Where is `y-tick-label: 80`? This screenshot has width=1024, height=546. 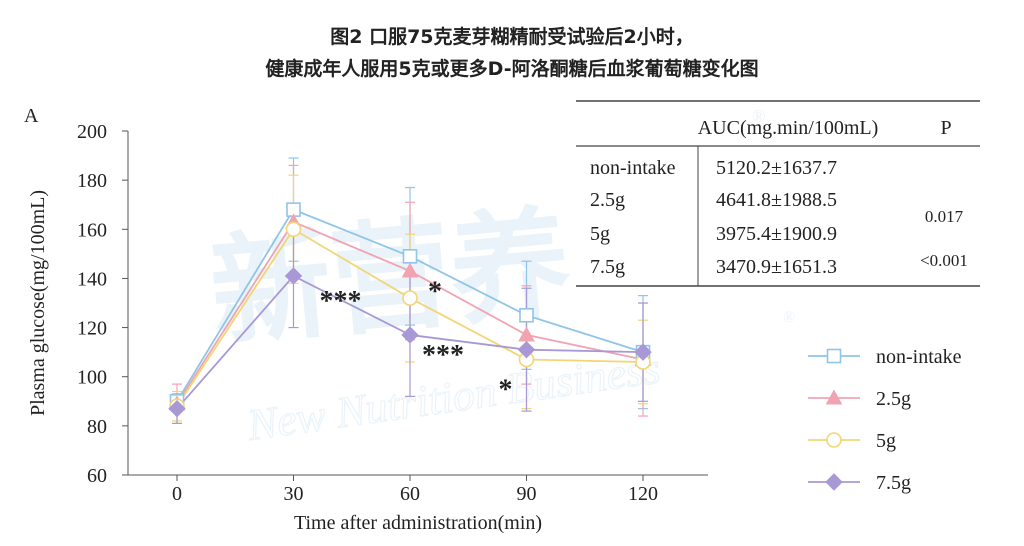 y-tick-label: 80 is located at coordinates (97, 427).